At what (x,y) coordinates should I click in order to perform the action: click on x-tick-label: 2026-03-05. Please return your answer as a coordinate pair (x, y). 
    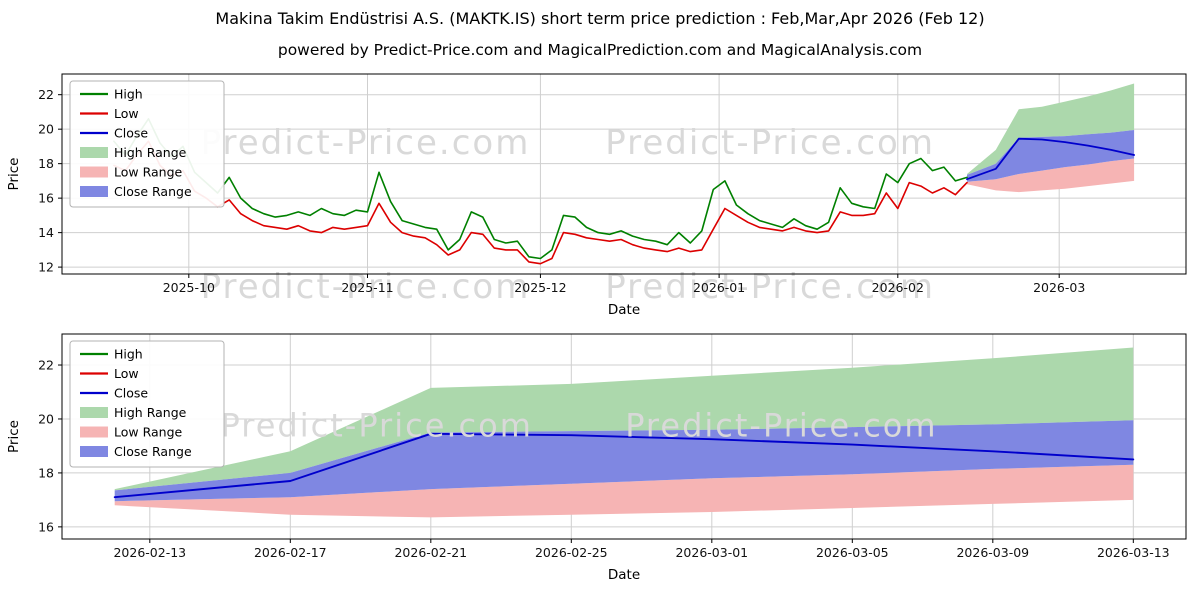
    Looking at the image, I should click on (852, 552).